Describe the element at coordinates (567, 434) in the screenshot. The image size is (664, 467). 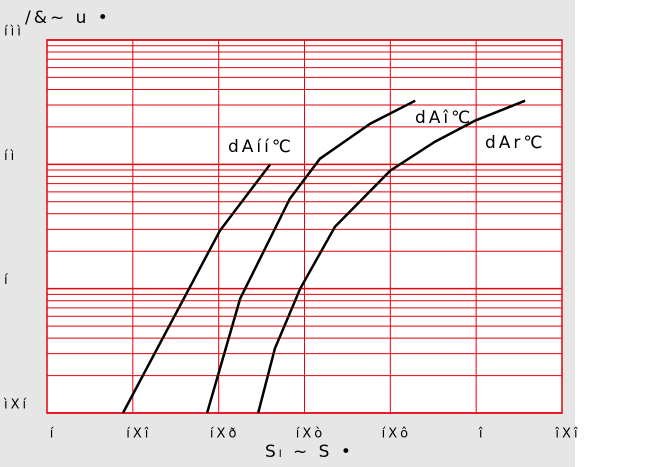
I see `x-tick-label: îXî` at that location.